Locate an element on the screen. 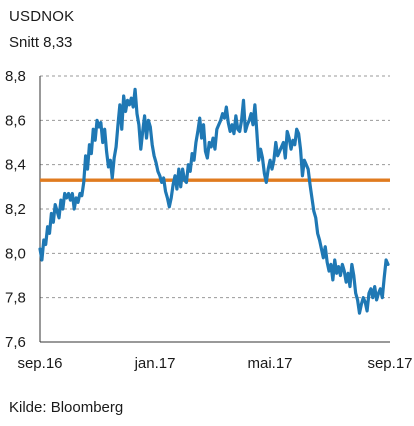  y-tick-label: 7,8 is located at coordinates (15, 298).